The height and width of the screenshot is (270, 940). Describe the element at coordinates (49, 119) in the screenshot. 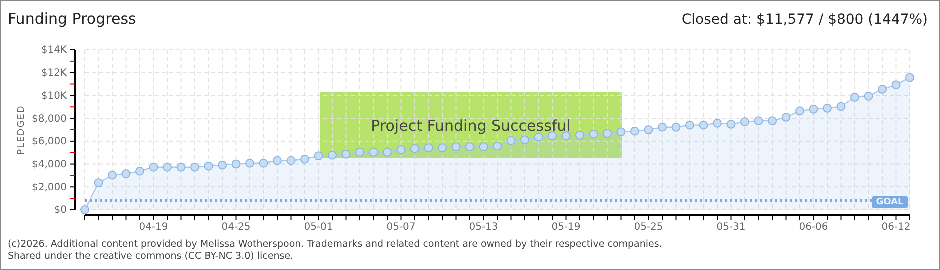

I see `y-tick-label: $8,000` at that location.